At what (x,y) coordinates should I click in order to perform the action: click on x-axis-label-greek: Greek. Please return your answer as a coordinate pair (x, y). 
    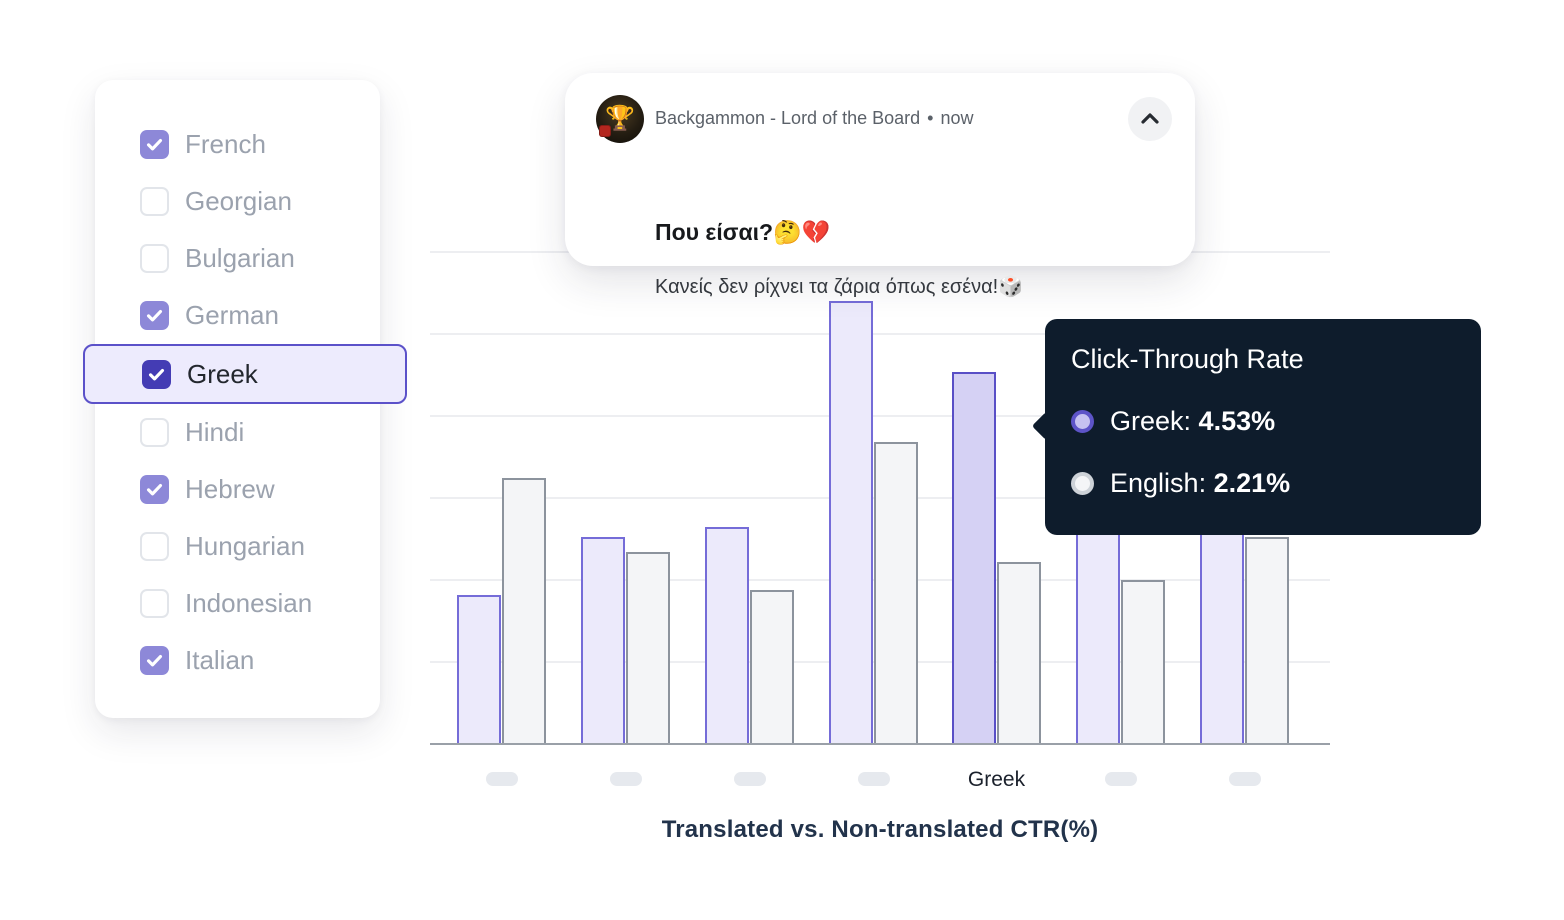
    Looking at the image, I should click on (996, 779).